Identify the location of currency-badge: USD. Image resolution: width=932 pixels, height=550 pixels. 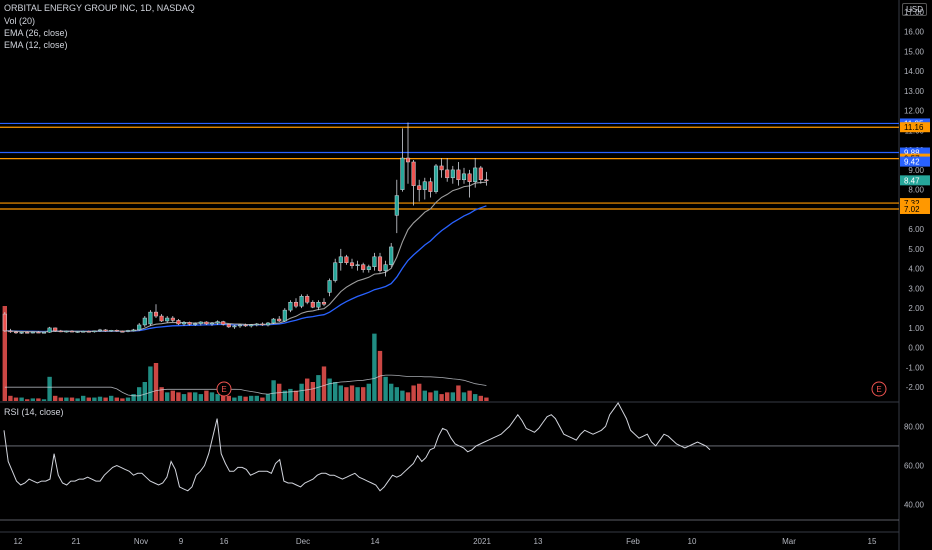
(914, 9).